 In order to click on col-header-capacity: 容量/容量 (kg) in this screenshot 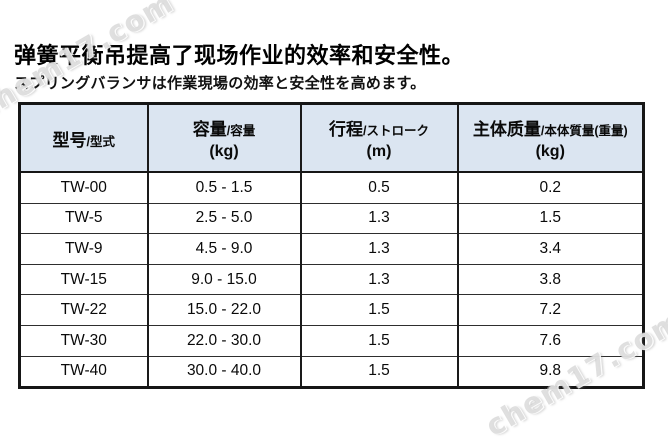, I will do `click(224, 138)`.